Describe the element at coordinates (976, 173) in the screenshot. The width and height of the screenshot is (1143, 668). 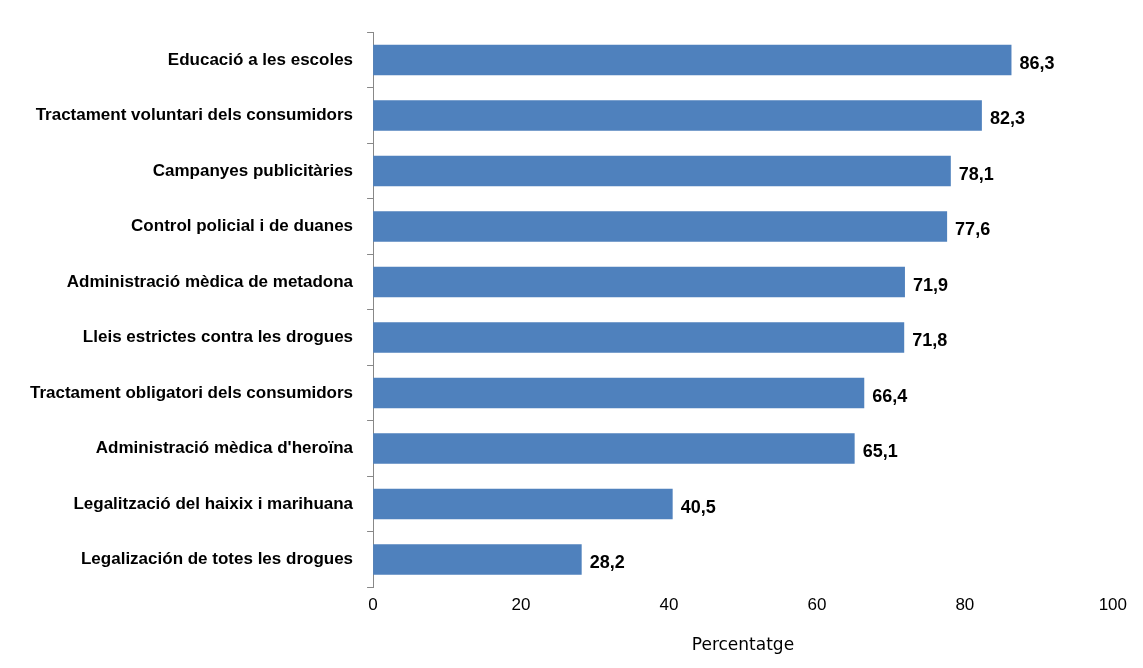
I see `data-label: 78,1` at that location.